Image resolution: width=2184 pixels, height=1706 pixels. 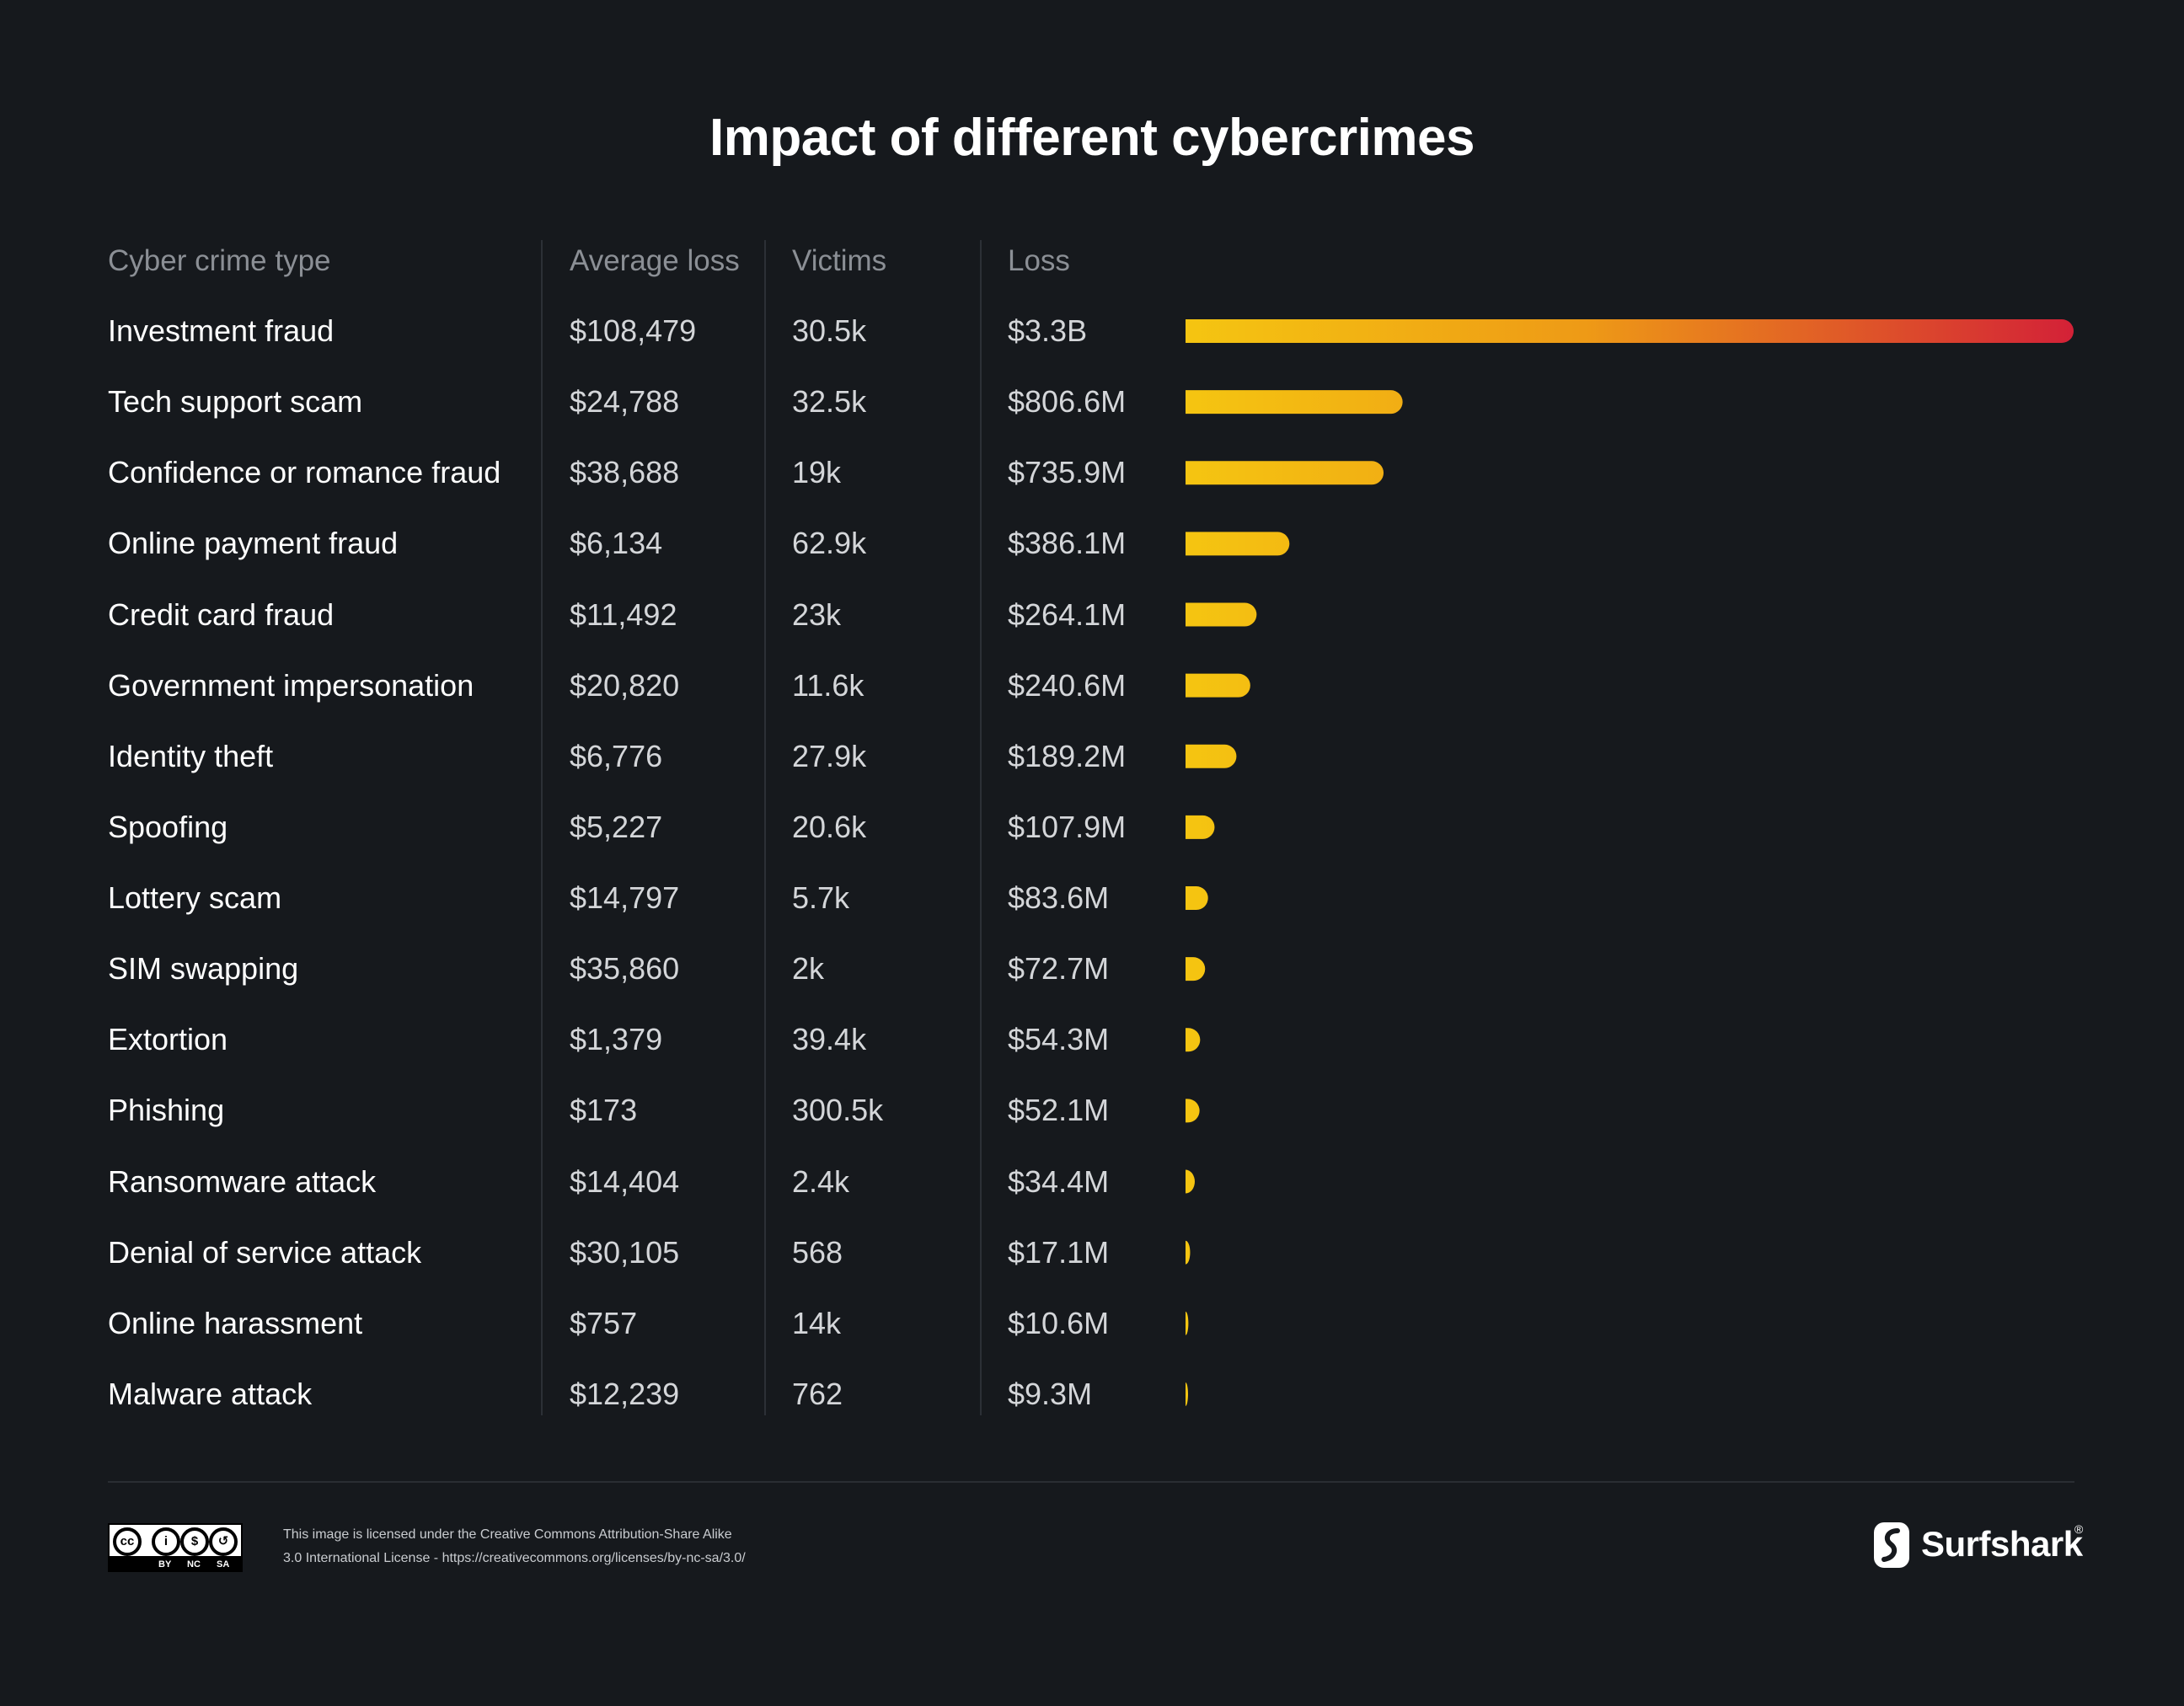 What do you see at coordinates (616, 755) in the screenshot?
I see `average-loss: $6,776` at bounding box center [616, 755].